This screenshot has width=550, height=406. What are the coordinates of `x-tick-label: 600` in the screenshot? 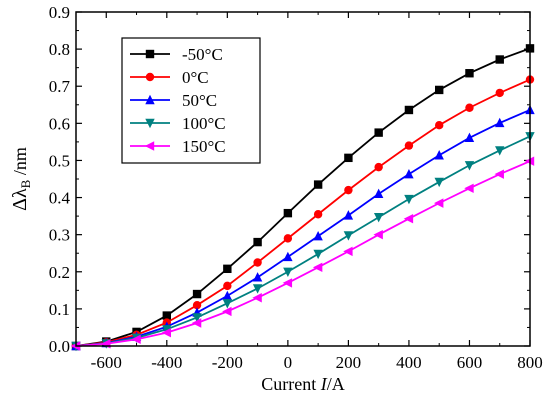 It's located at (470, 362).